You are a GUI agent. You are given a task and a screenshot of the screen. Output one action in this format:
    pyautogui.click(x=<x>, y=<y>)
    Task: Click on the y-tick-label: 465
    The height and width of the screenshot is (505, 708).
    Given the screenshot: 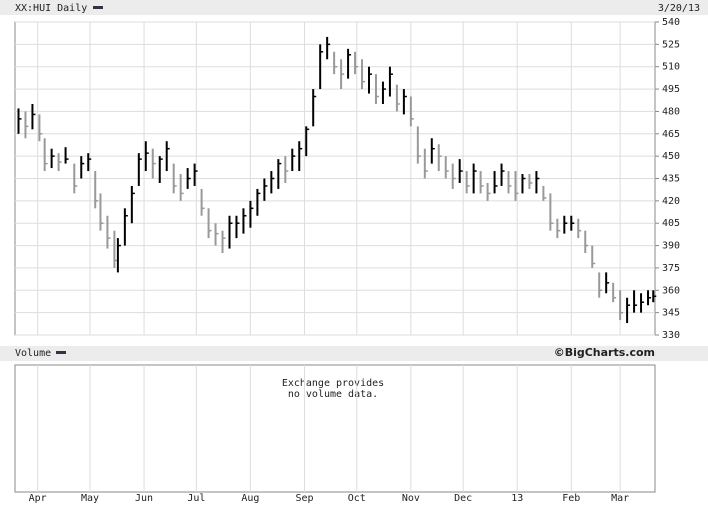 What is the action you would take?
    pyautogui.click(x=671, y=134)
    